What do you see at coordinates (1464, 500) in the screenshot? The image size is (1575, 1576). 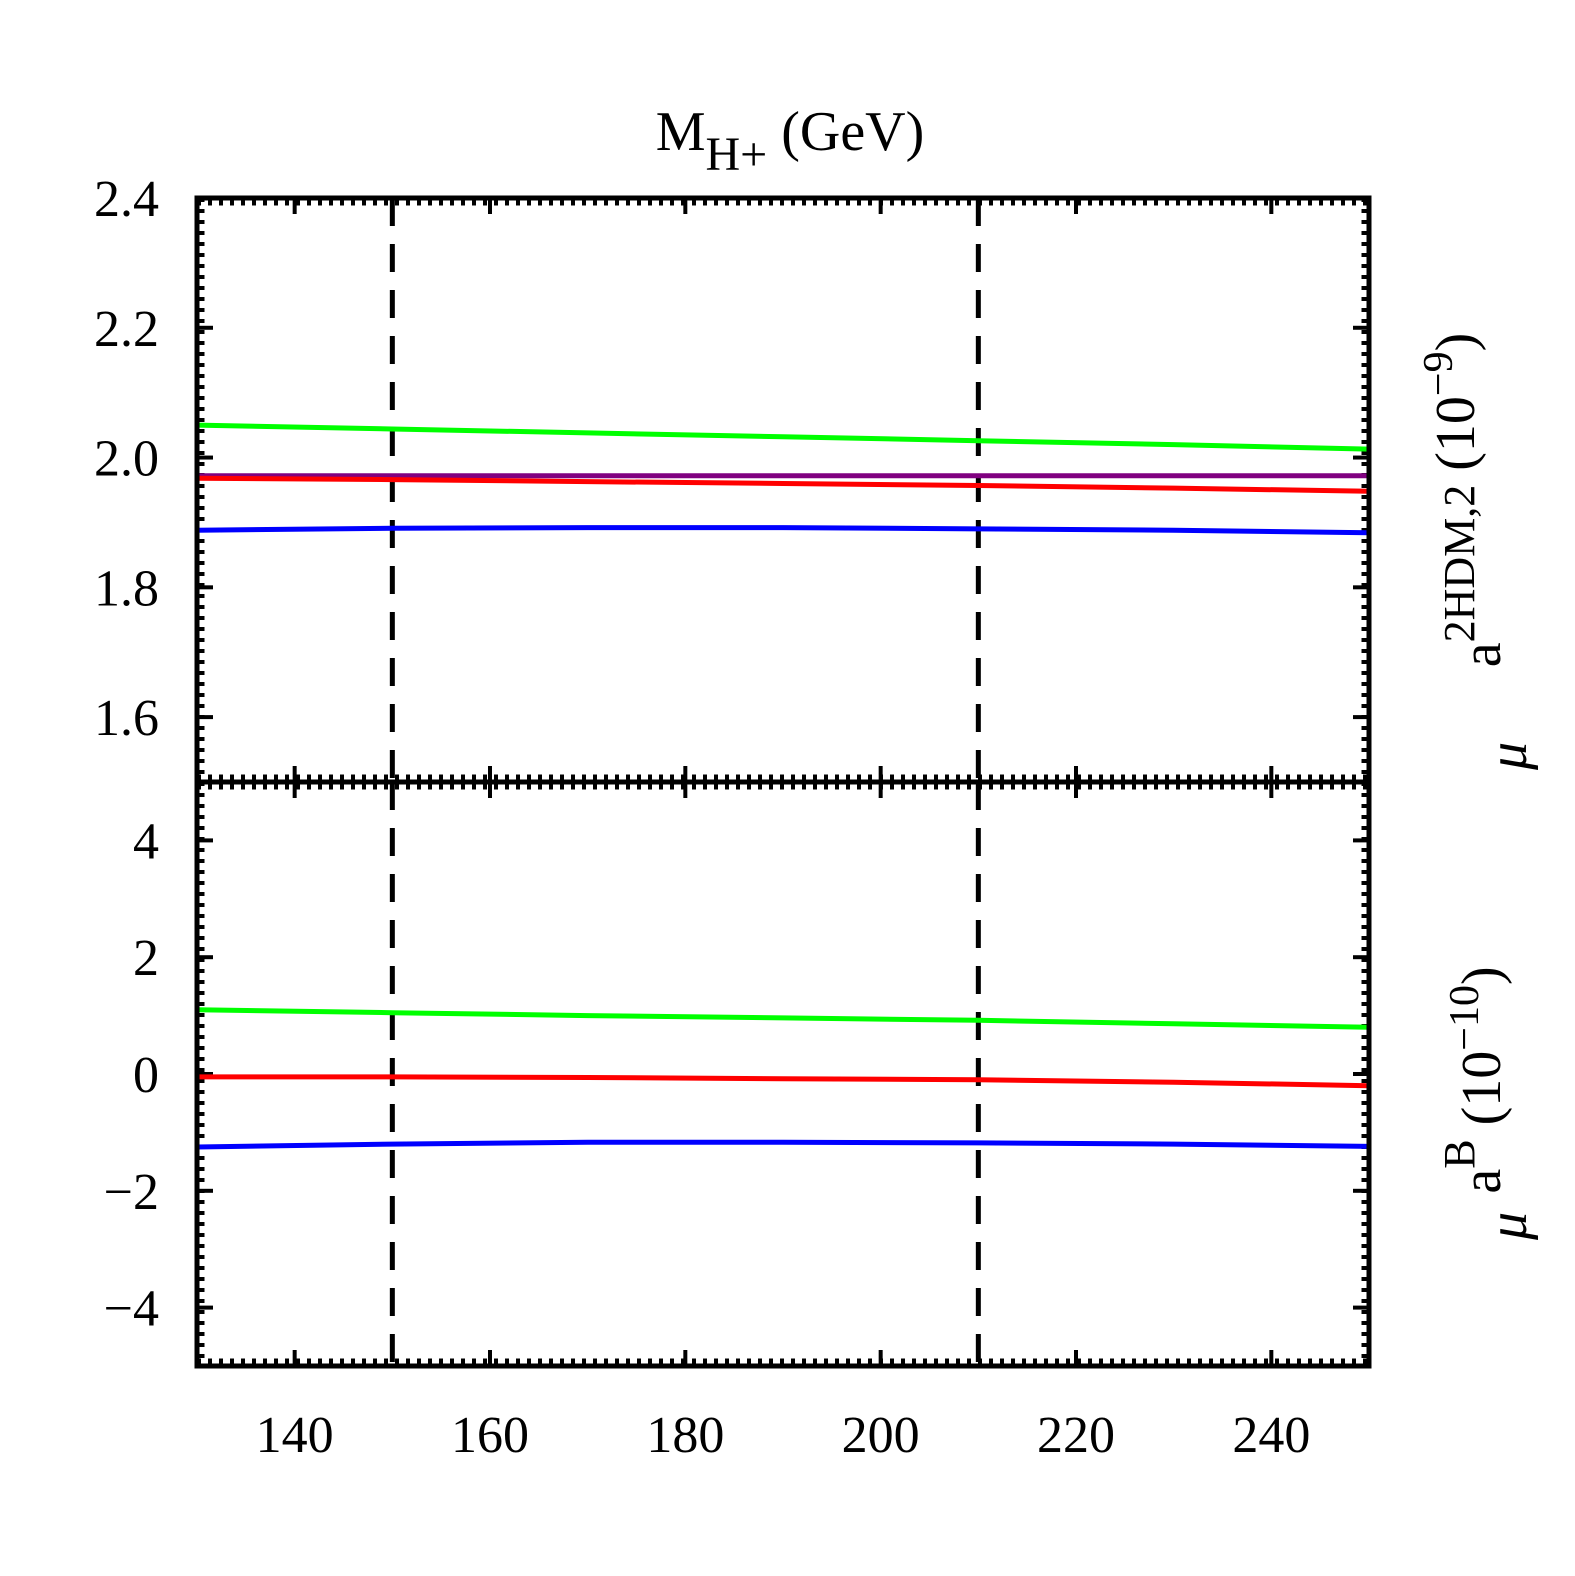 I see `svg-text: a2HDM,2(10−9)` at bounding box center [1464, 500].